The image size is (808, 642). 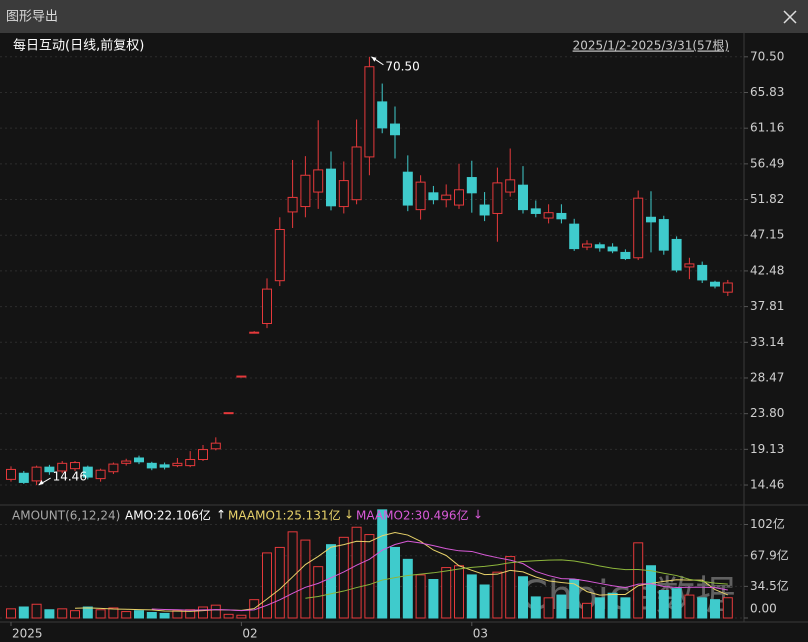 I want to click on y-tick-label: 37.81, so click(x=767, y=306).